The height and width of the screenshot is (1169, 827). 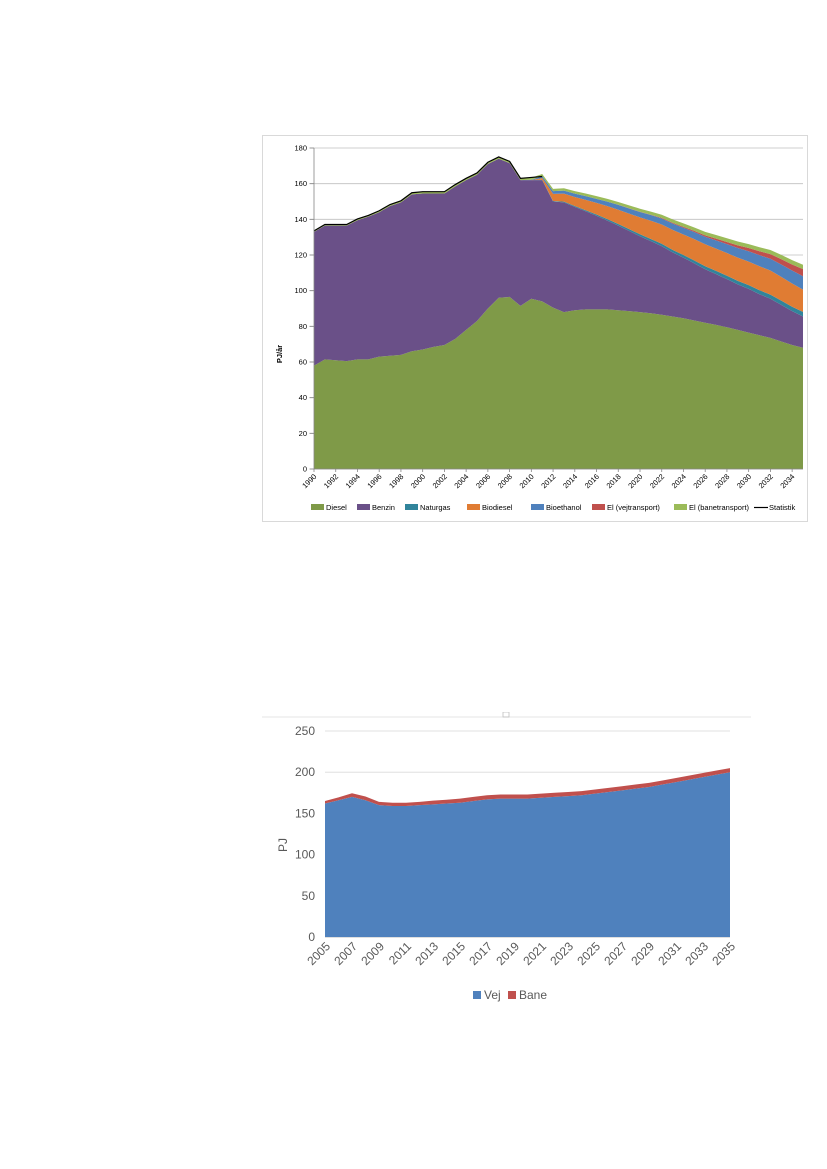 I want to click on chart1-legend-item-naturgas: Naturgas, so click(x=428, y=507).